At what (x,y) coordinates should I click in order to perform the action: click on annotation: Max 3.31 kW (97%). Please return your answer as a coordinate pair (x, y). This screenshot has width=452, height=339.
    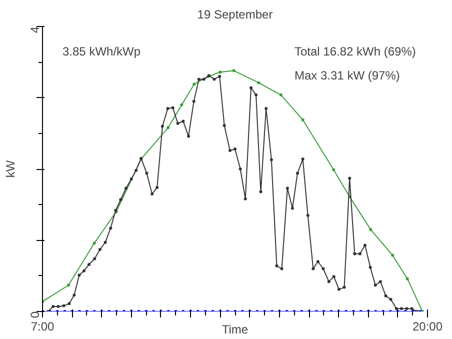
    Looking at the image, I should click on (347, 75).